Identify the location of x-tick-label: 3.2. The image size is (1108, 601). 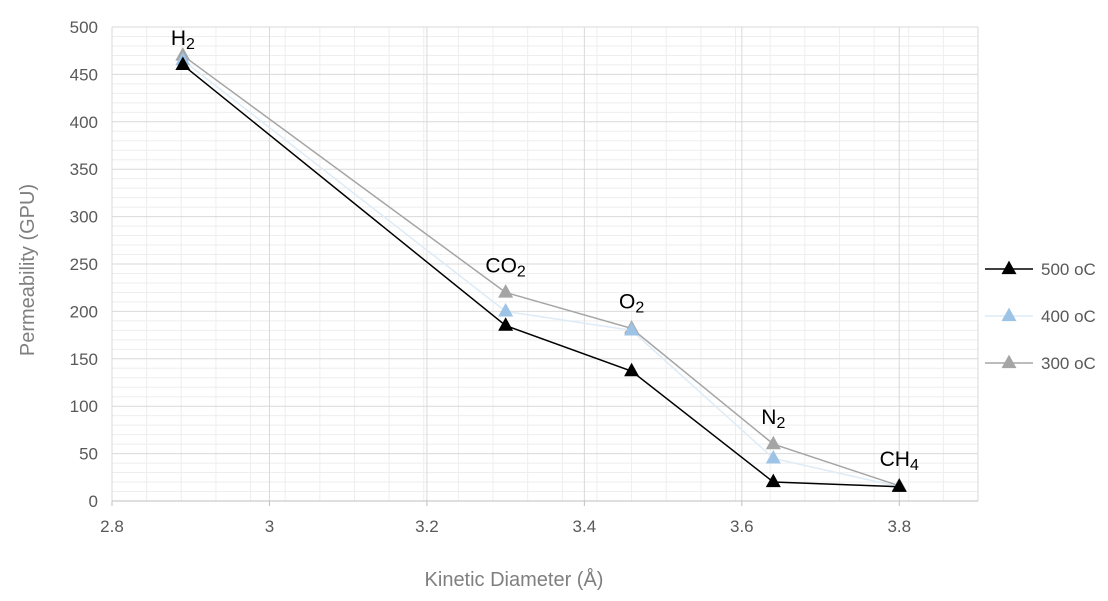
(427, 526).